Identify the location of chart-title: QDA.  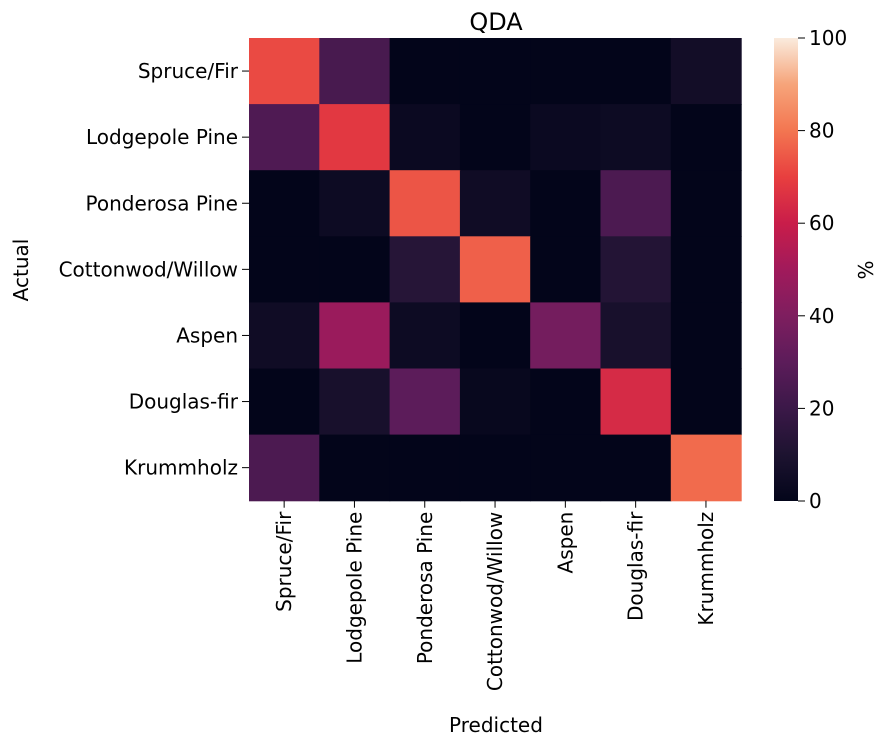
(496, 22).